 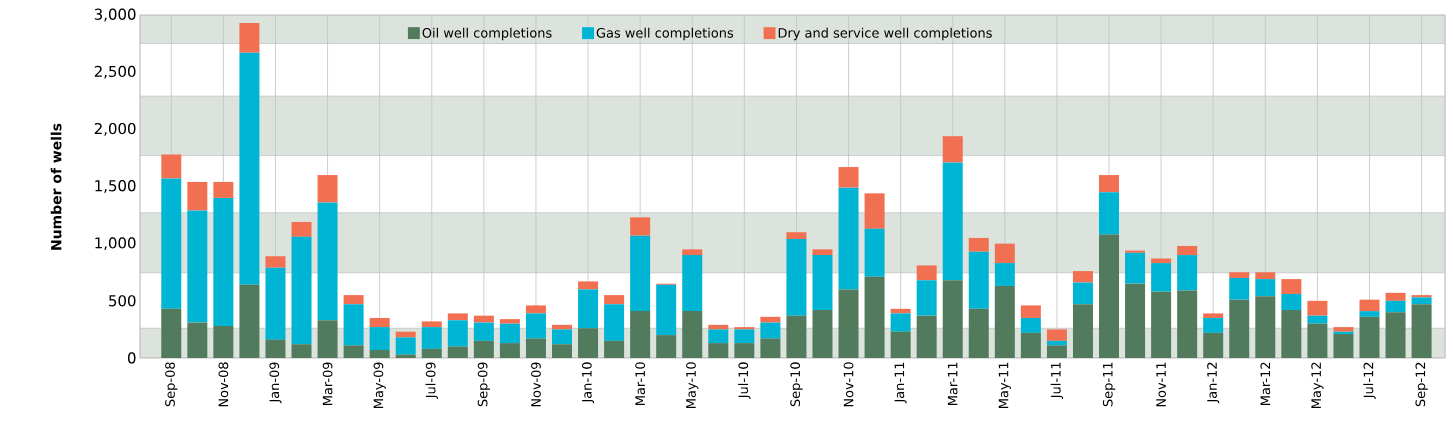 I want to click on x-tick-label: Mar-12, so click(x=1265, y=383).